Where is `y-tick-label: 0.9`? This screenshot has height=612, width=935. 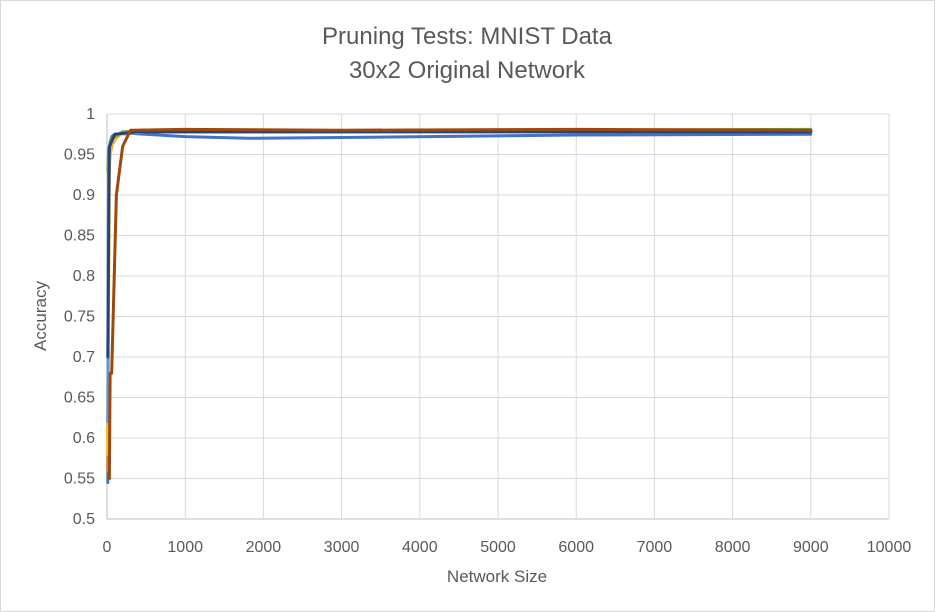 y-tick-label: 0.9 is located at coordinates (84, 195).